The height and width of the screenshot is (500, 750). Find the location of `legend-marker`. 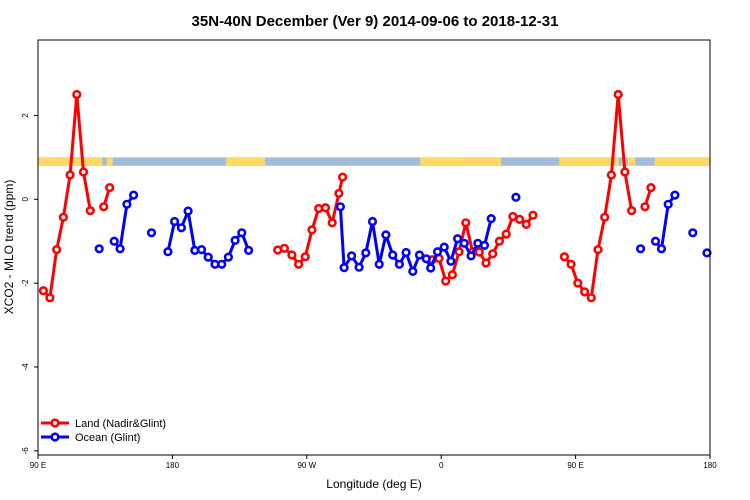

legend-marker is located at coordinates (55, 423).